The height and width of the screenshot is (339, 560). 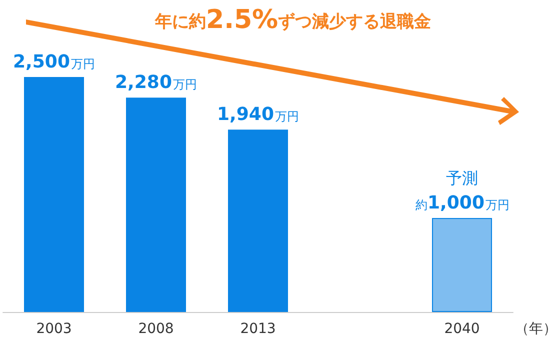 I want to click on x-tick-label: 2013, so click(x=258, y=329).